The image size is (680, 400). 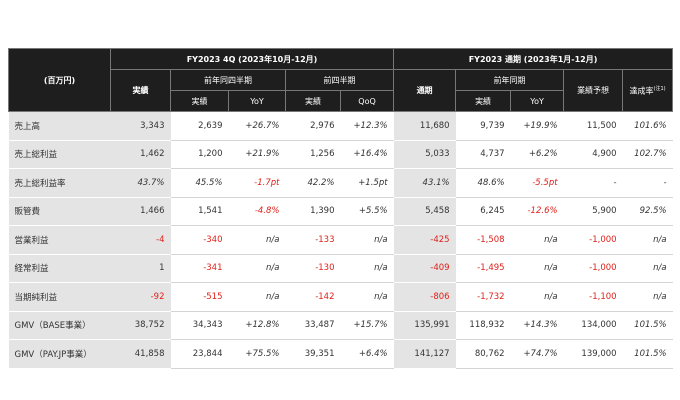 What do you see at coordinates (367, 154) in the screenshot?
I see `value-cell: +16.4%` at bounding box center [367, 154].